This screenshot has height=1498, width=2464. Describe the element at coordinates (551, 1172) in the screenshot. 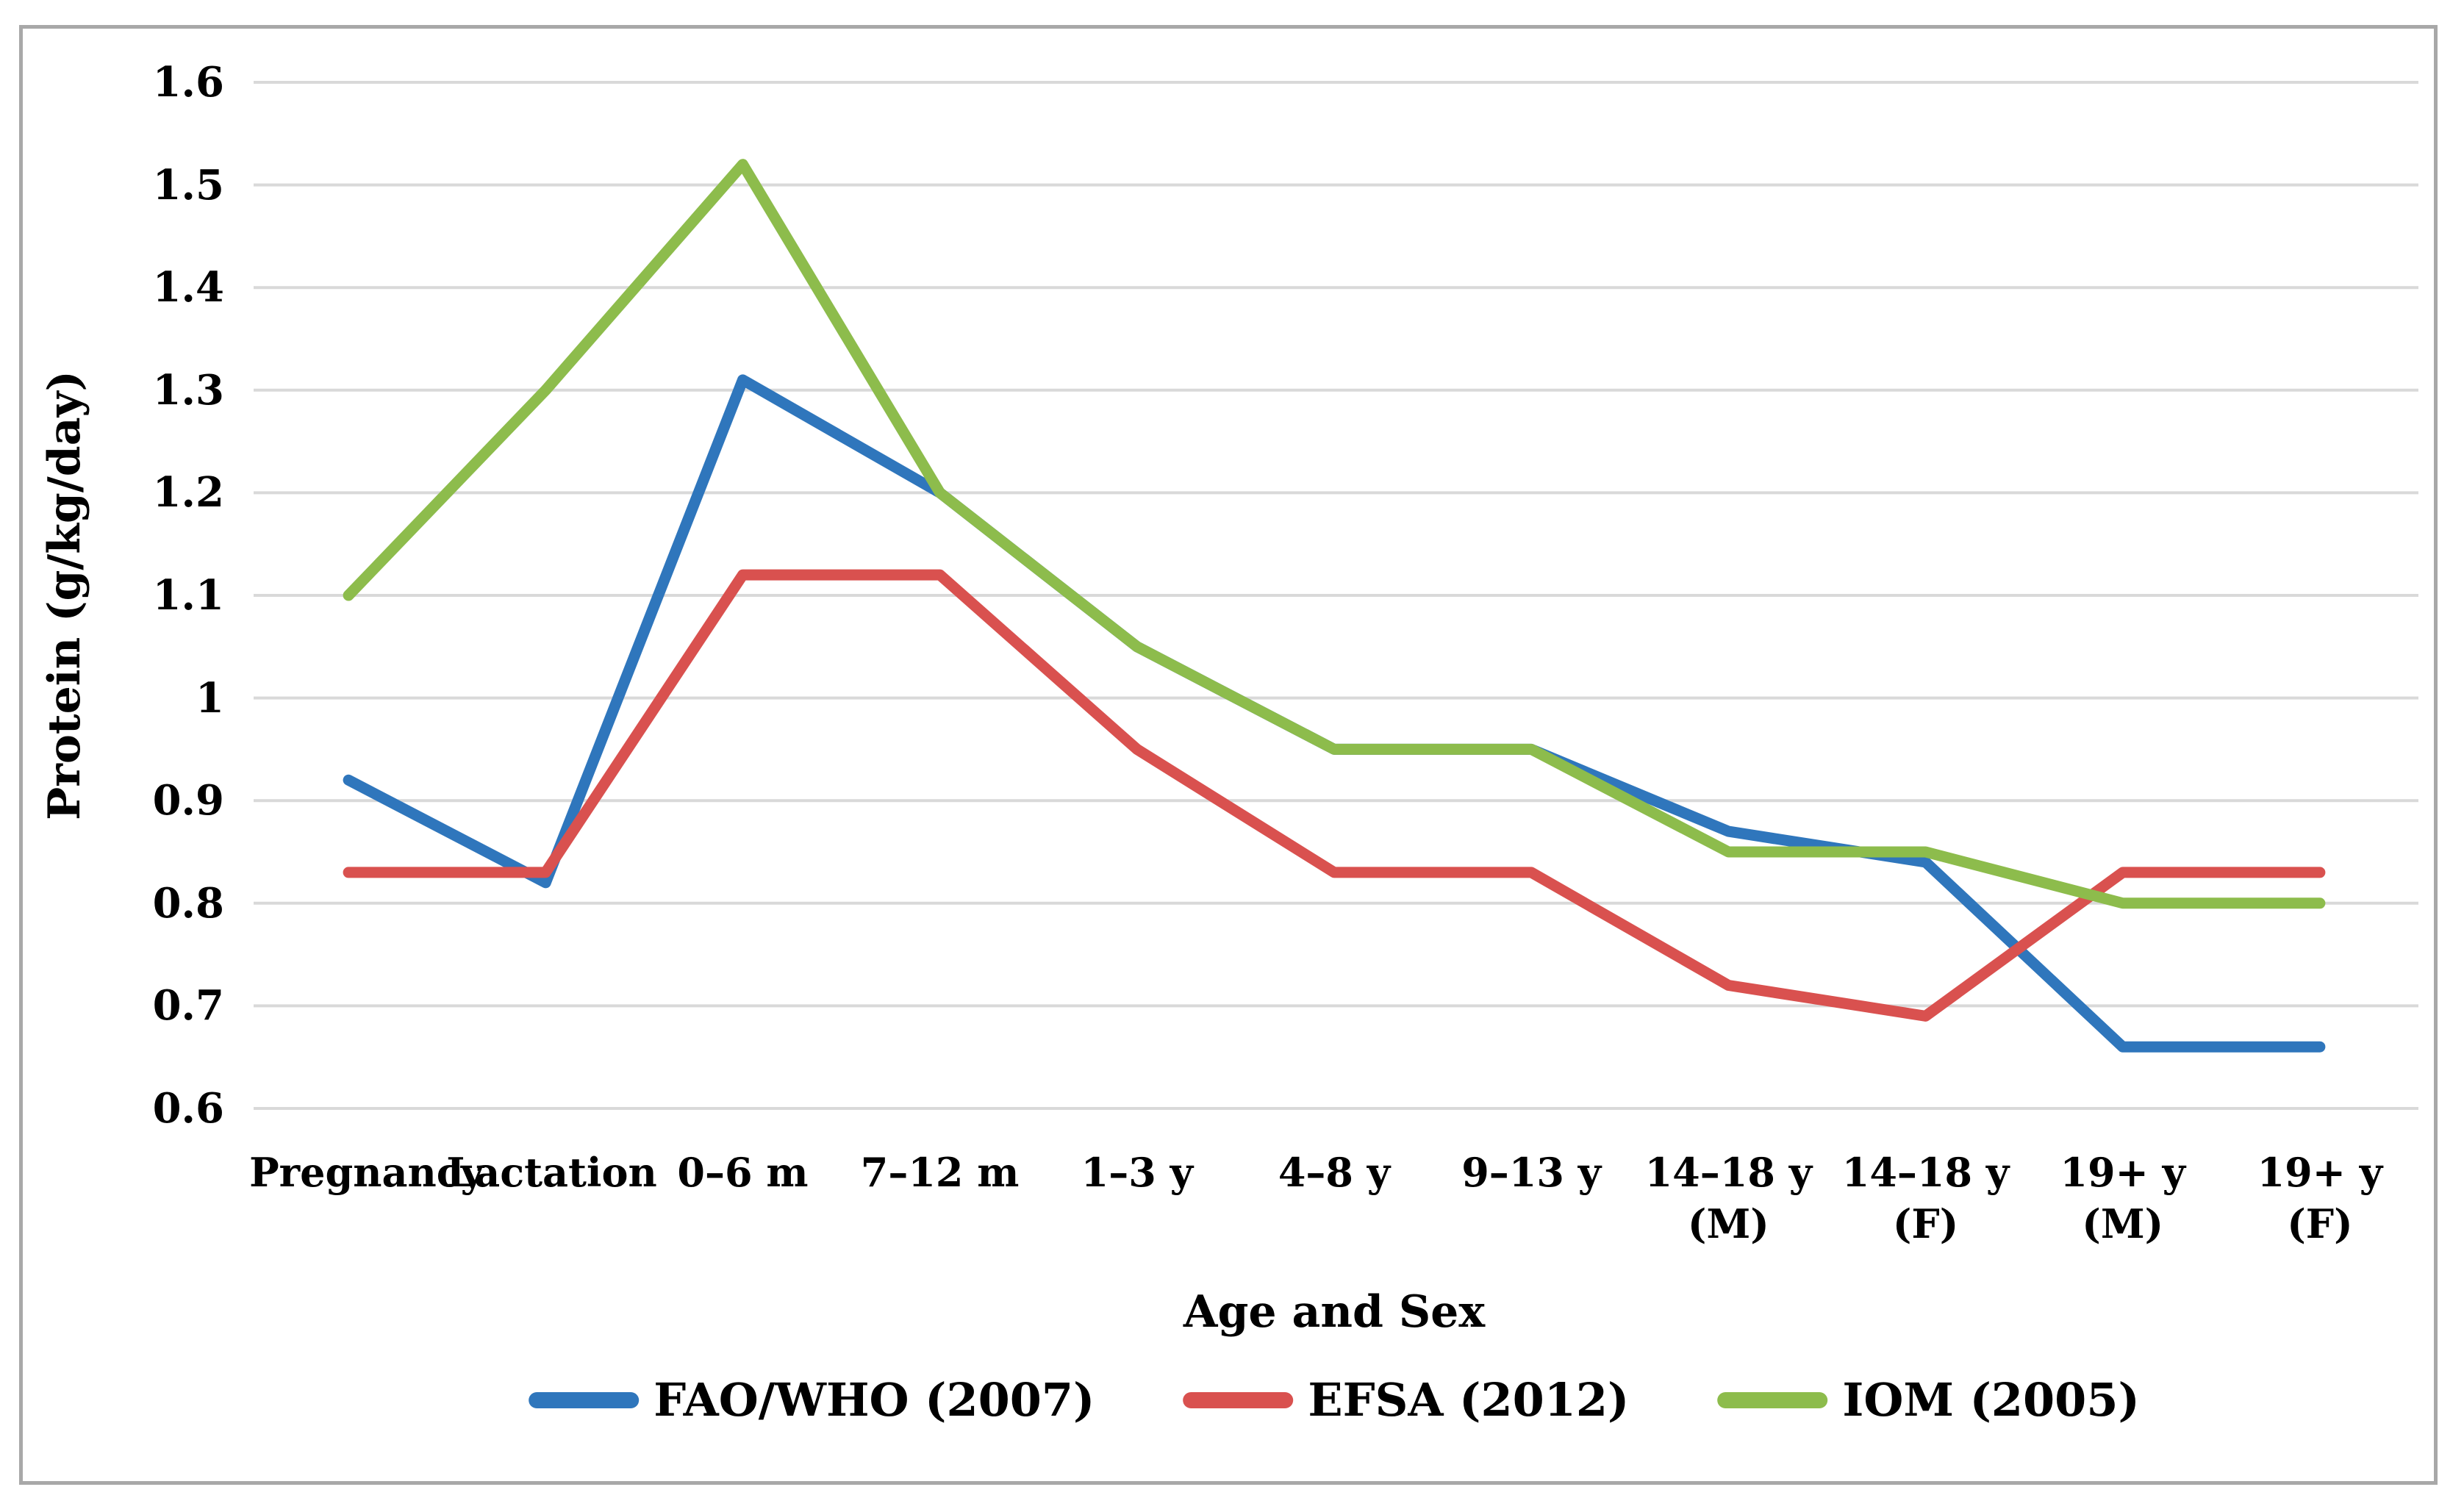

I see `x-category-label: Lactation` at that location.